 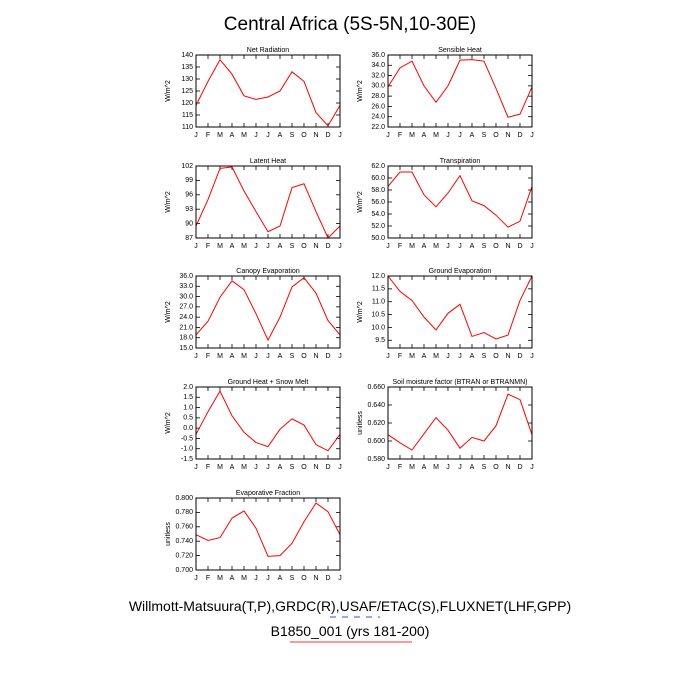 I want to click on y-tick-label: 62.0, so click(x=378, y=166).